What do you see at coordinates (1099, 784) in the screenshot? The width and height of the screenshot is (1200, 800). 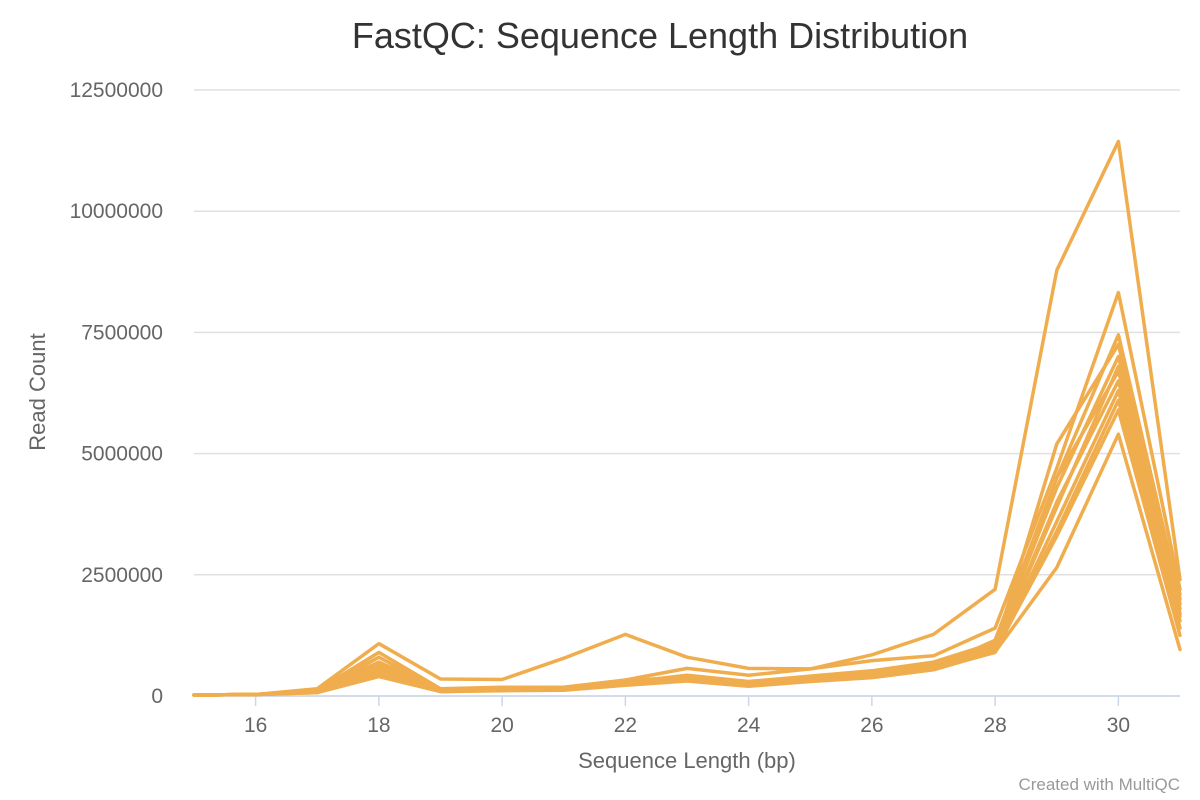 I see `multiqc-credit: Created with MultiQC` at bounding box center [1099, 784].